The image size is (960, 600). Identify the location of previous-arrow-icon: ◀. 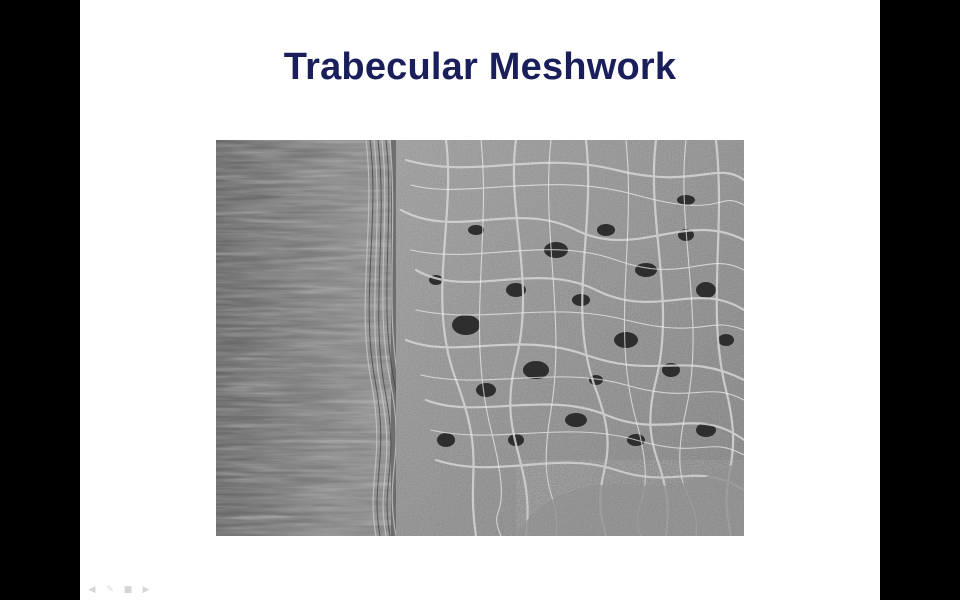
(92, 590).